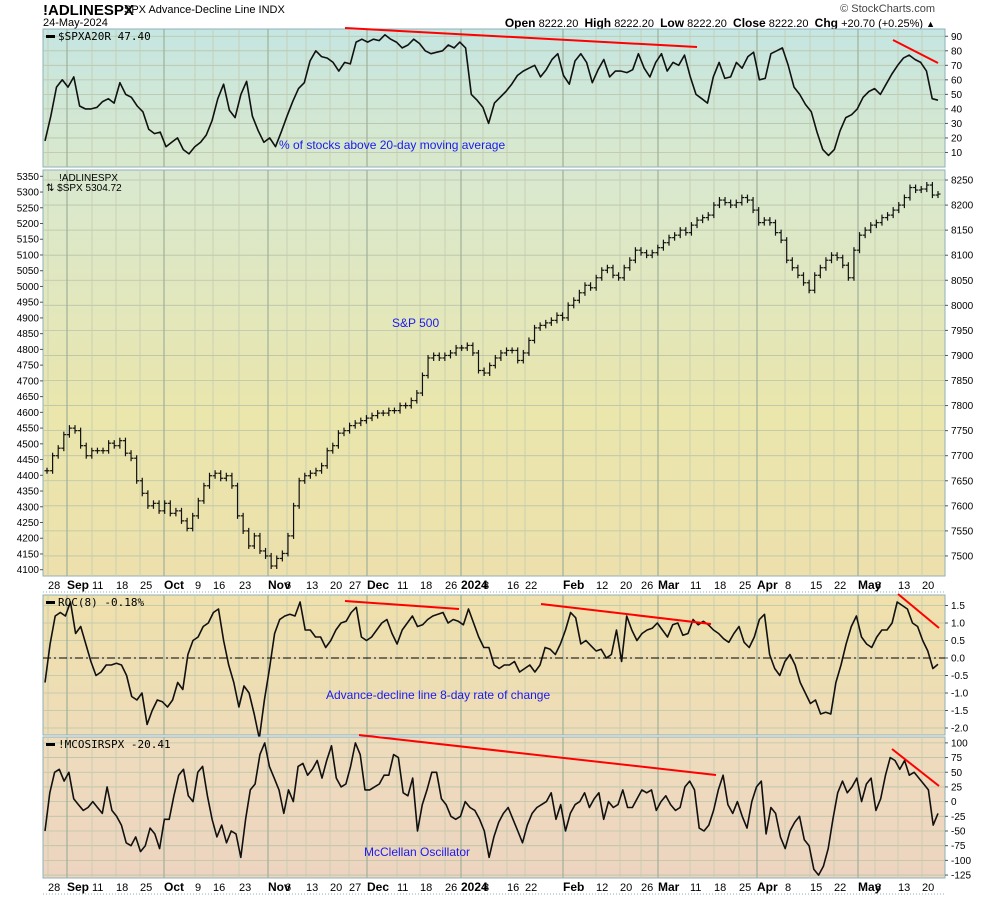 The width and height of the screenshot is (990, 897). Describe the element at coordinates (28, 287) in the screenshot. I see `y-tick-label-left: 5000` at that location.